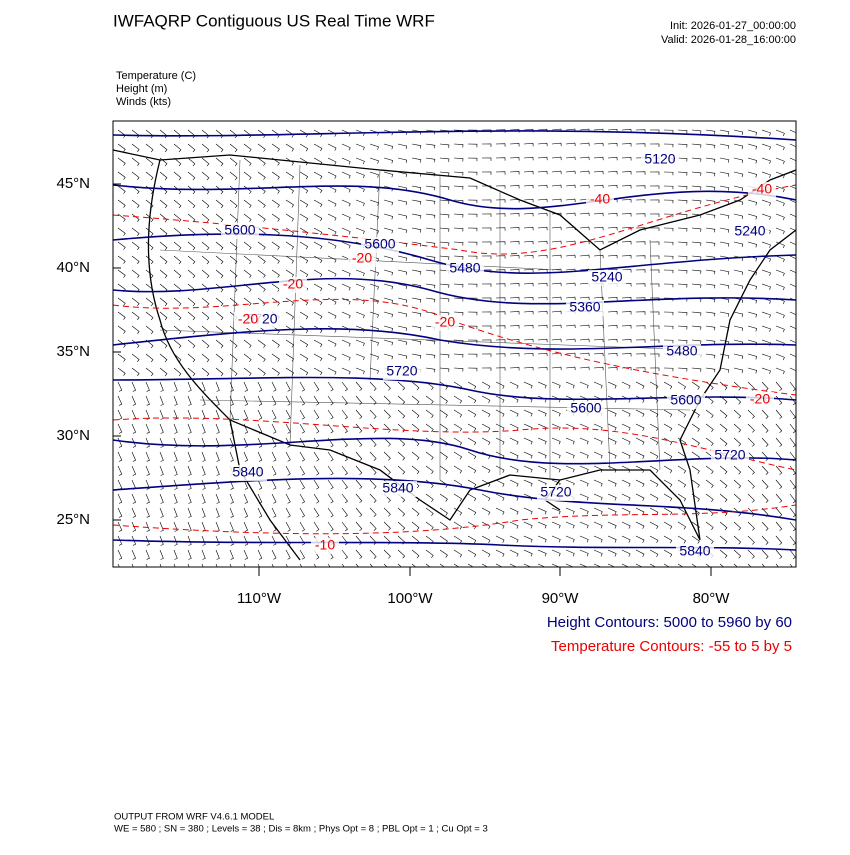  What do you see at coordinates (274, 20) in the screenshot?
I see `title: IWFAQRP Contiguous US Real Time WRF` at bounding box center [274, 20].